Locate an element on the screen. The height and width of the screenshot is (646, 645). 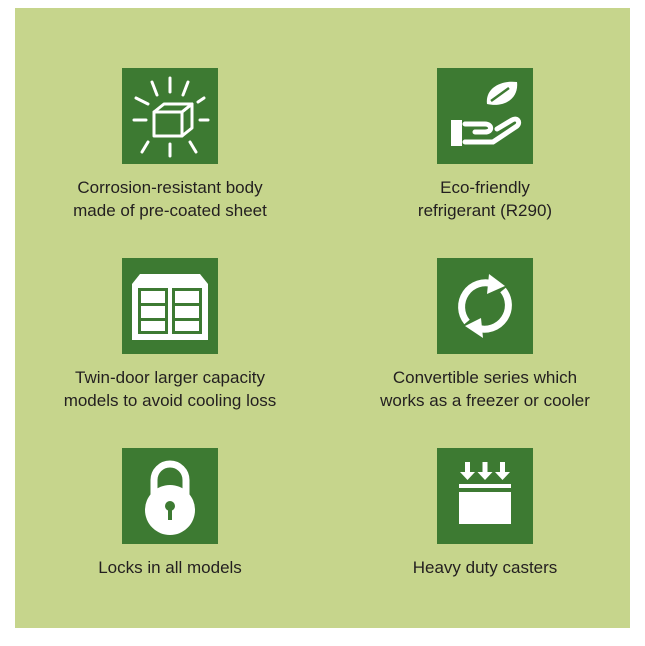
twin-door-icon is located at coordinates (170, 306).